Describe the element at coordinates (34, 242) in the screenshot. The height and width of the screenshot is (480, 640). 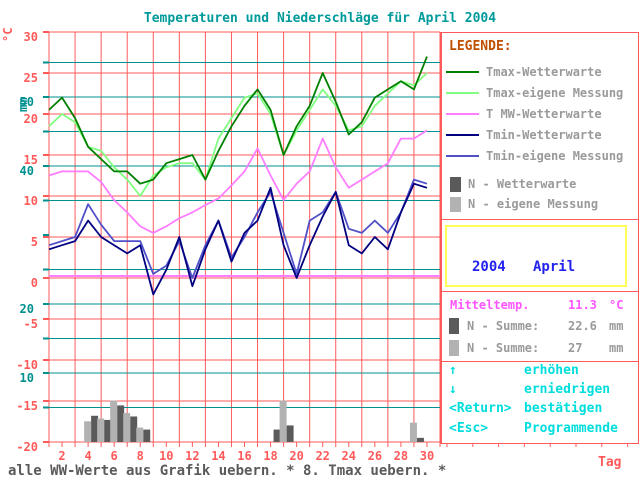
I see `temp-tick-label: 5` at that location.